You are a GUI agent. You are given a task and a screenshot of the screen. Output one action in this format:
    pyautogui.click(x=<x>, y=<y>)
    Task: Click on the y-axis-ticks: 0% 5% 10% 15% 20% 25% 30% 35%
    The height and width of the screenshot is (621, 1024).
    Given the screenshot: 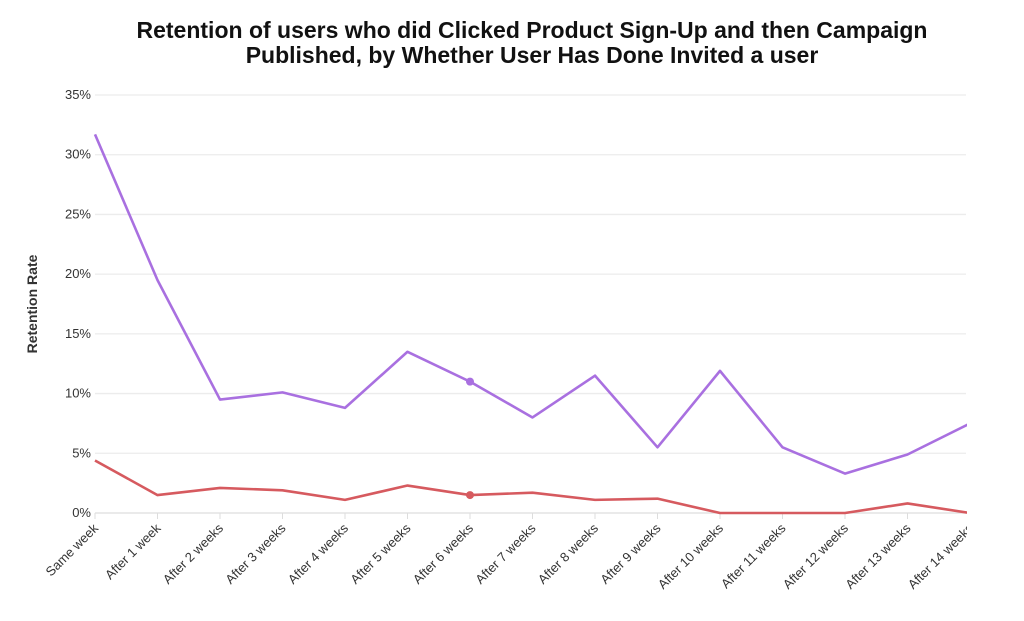 What is the action you would take?
    pyautogui.click(x=78, y=303)
    